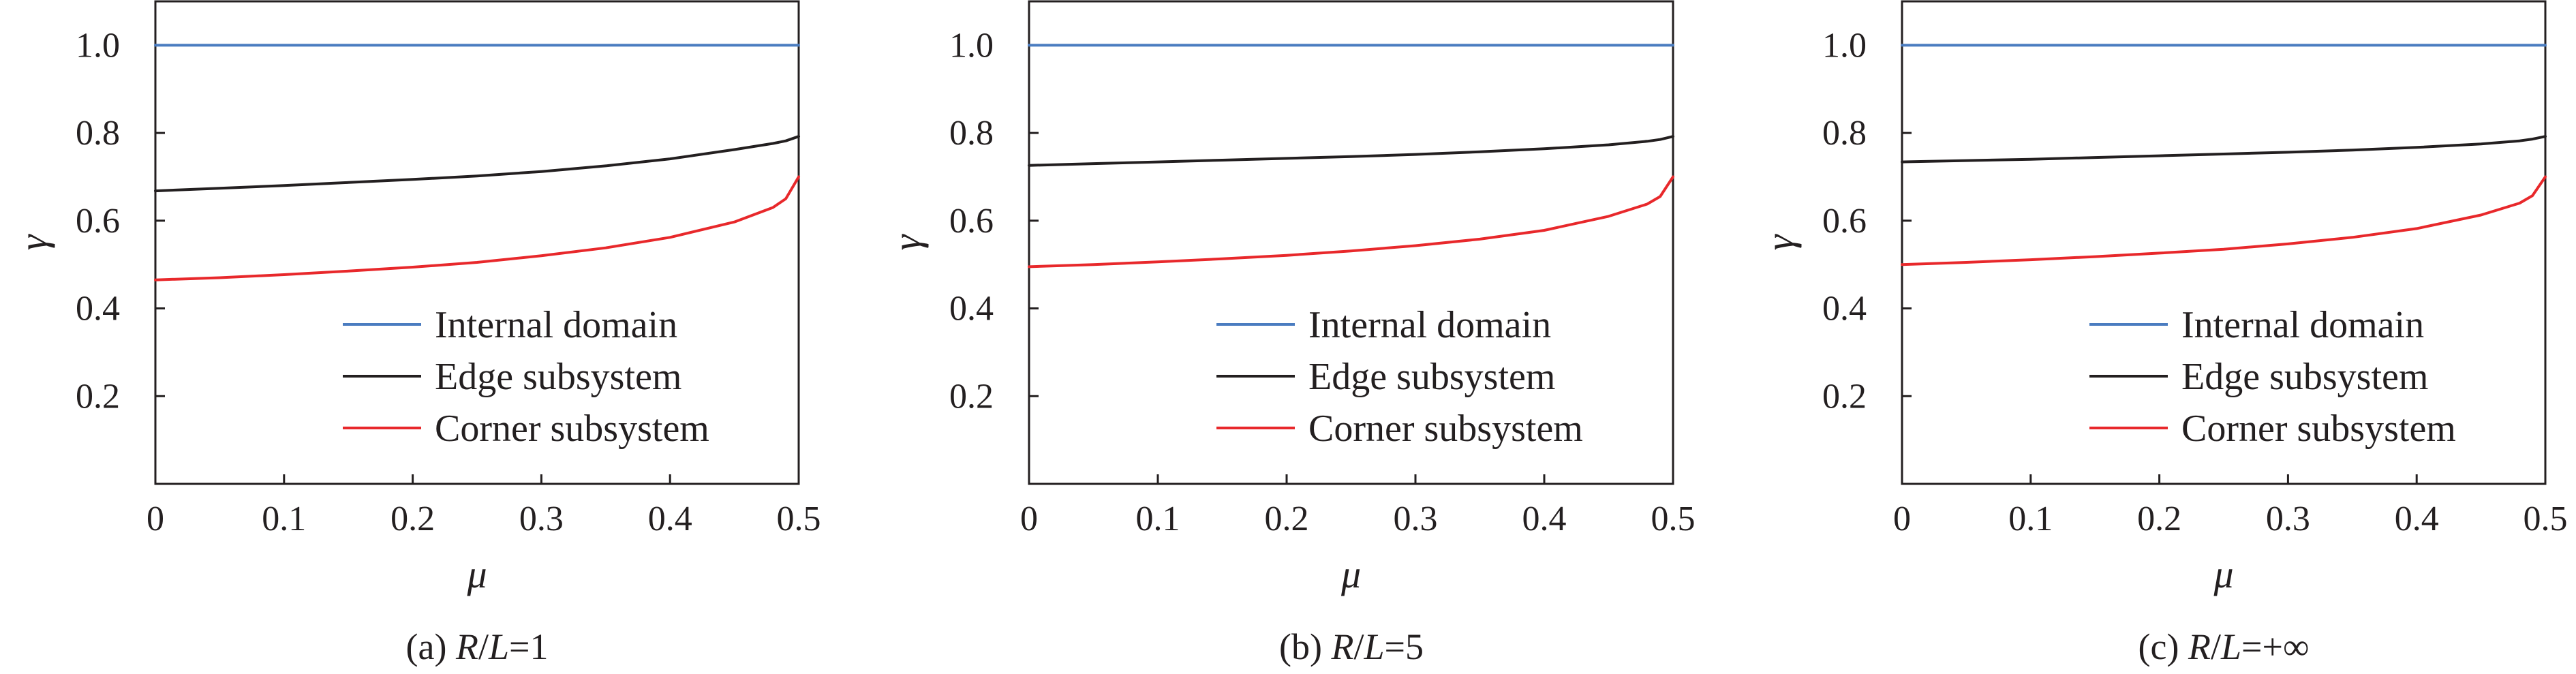  I want to click on panel-caption: (b) R/L=5, so click(1351, 647).